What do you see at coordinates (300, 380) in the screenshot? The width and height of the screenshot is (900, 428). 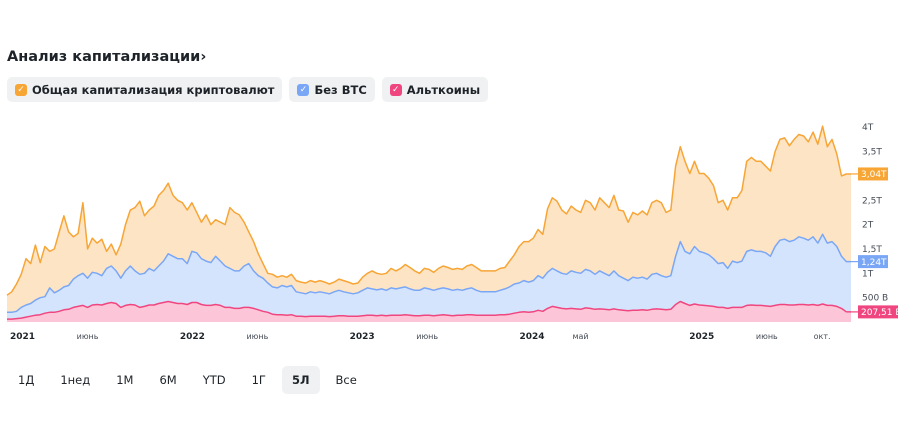 I see `range-5y: 5Л` at bounding box center [300, 380].